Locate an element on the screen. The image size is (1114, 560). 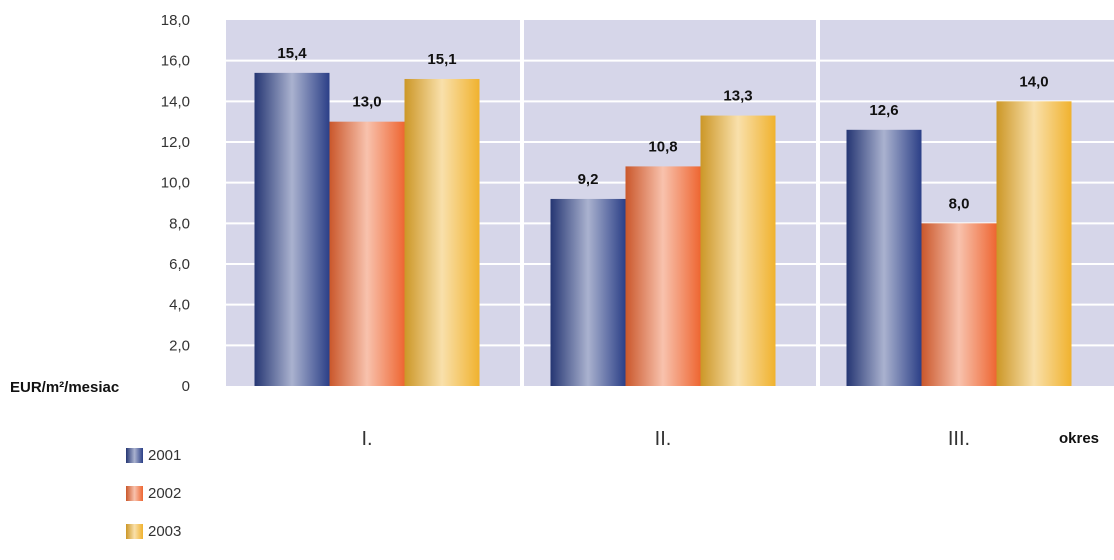
category-label: I. is located at coordinates (366, 439).